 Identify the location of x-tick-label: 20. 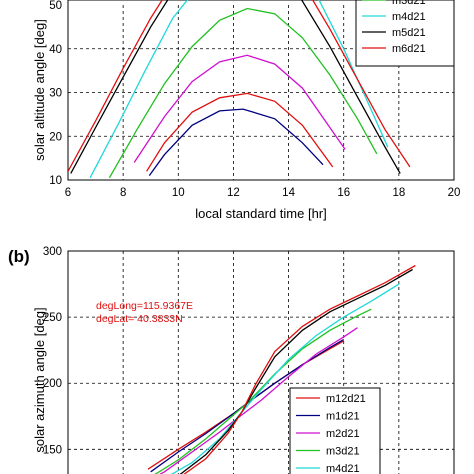
(454, 193).